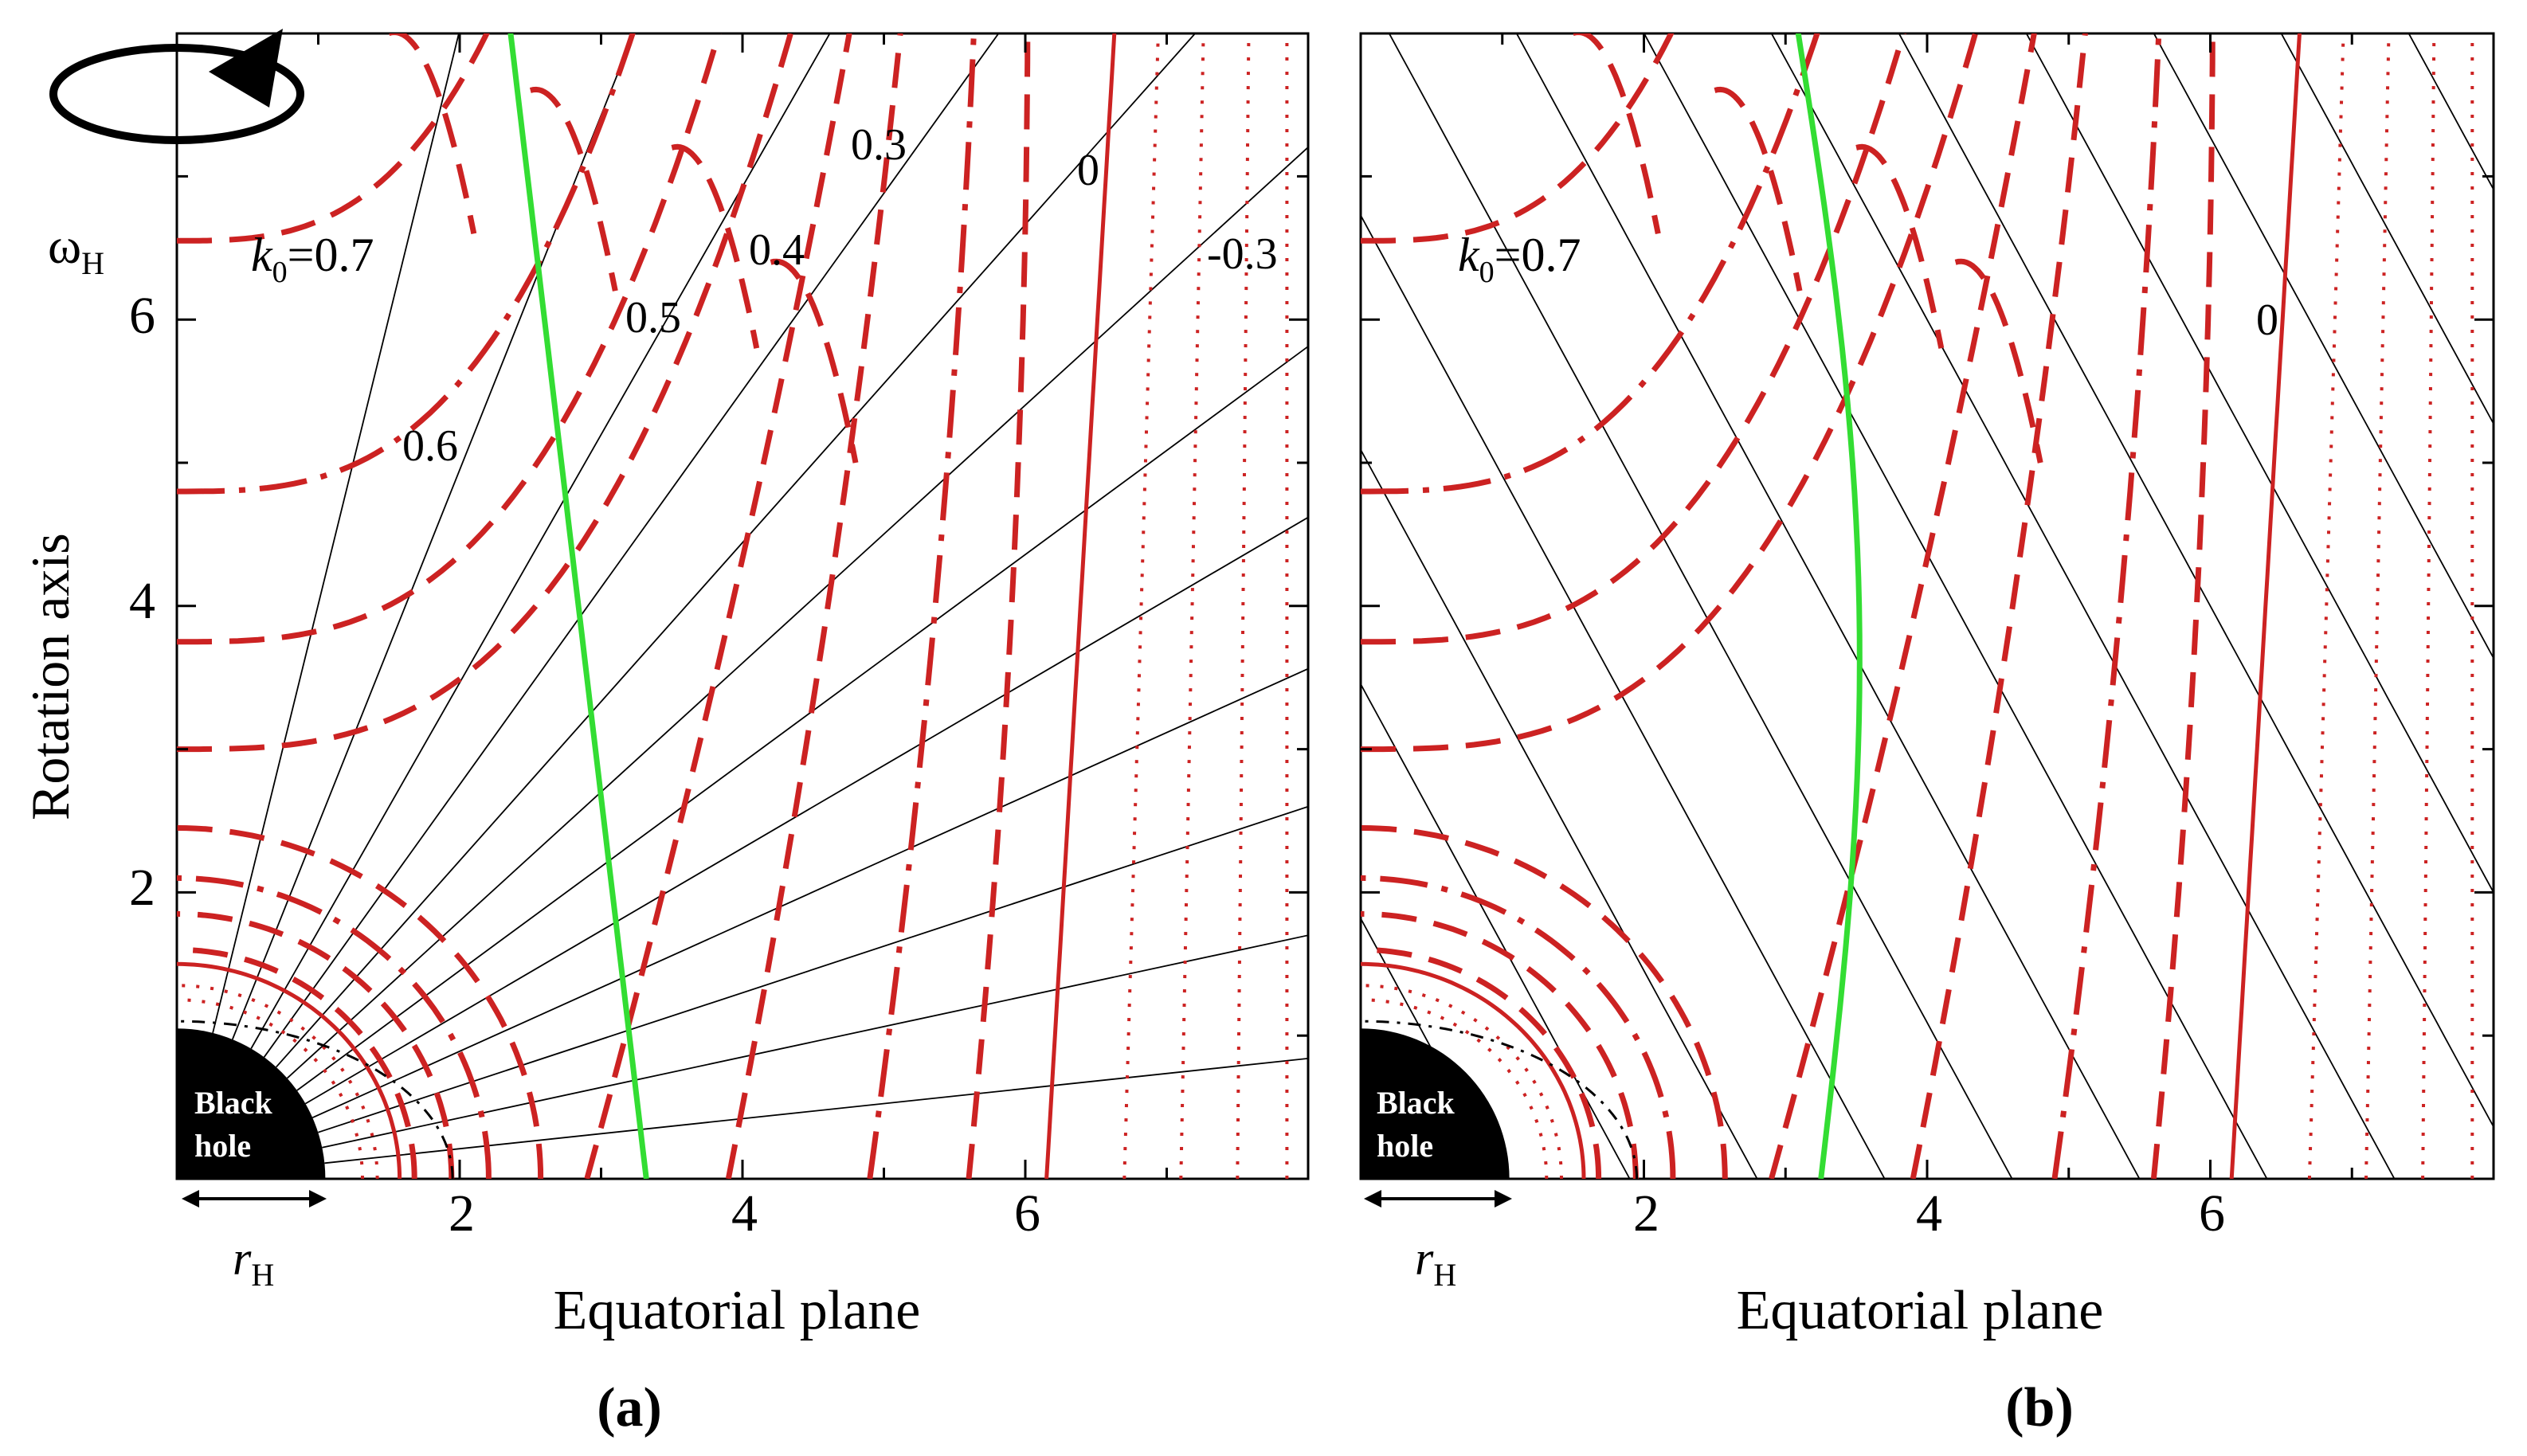 This screenshot has height=1456, width=2527. I want to click on rotation-indicator: ωH, so click(176, 155).